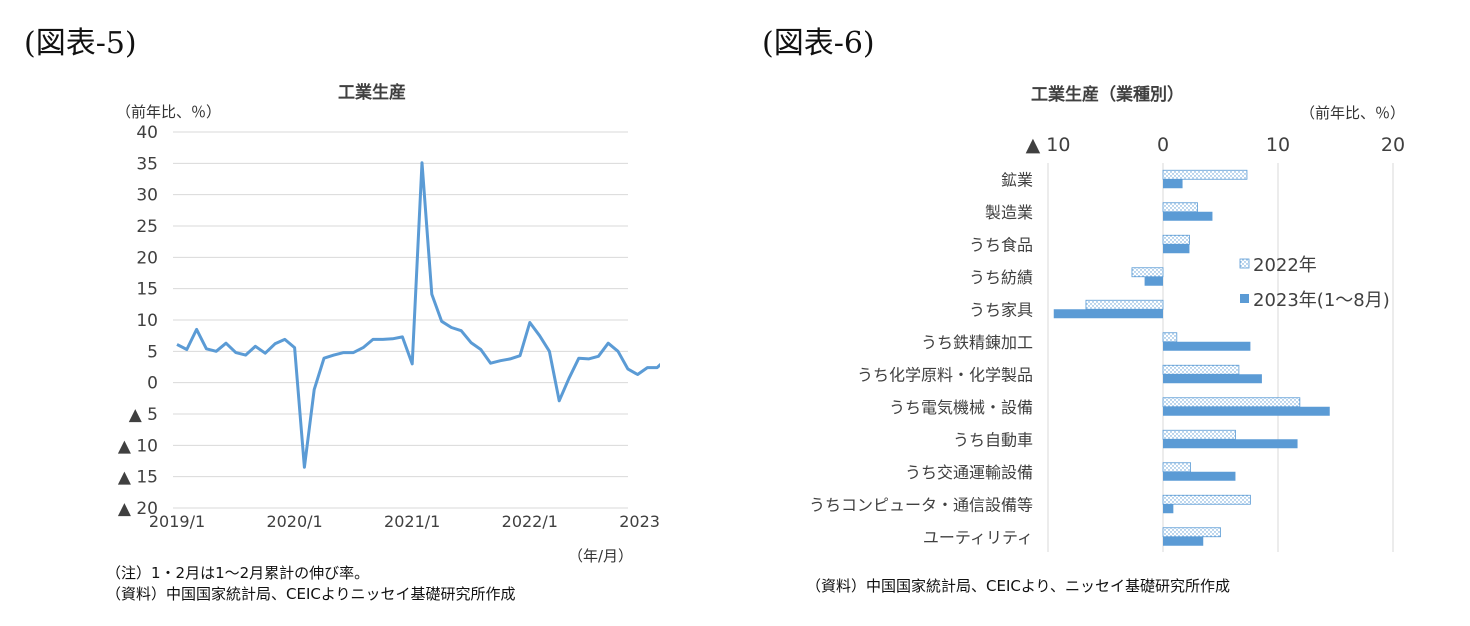  Describe the element at coordinates (1048, 145) in the screenshot. I see `x-tick-label: ▲ 10` at that location.